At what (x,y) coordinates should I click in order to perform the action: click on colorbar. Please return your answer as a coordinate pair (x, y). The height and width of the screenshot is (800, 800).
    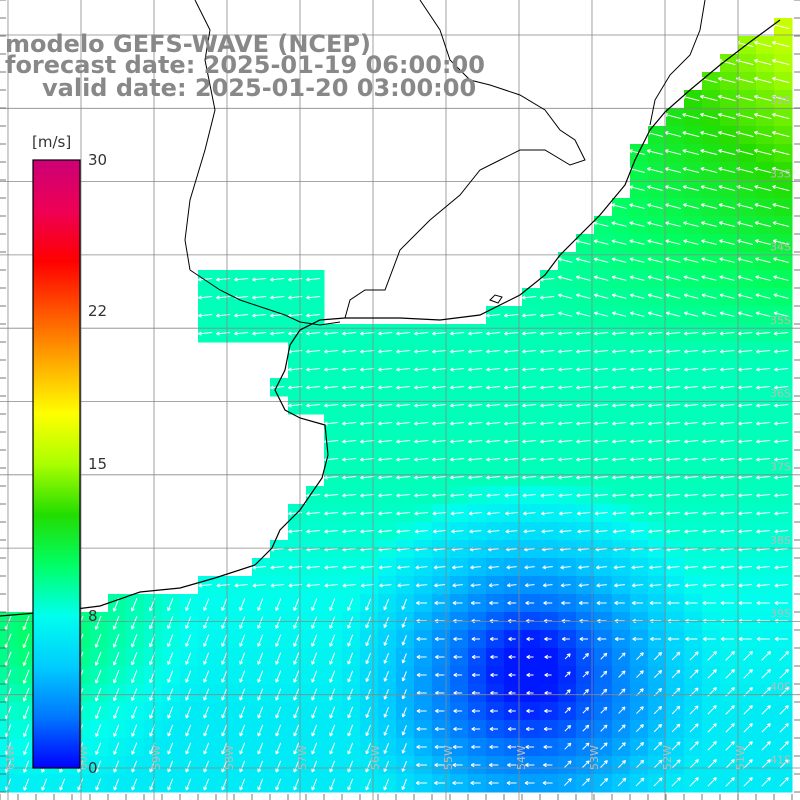
    Looking at the image, I should click on (56, 464).